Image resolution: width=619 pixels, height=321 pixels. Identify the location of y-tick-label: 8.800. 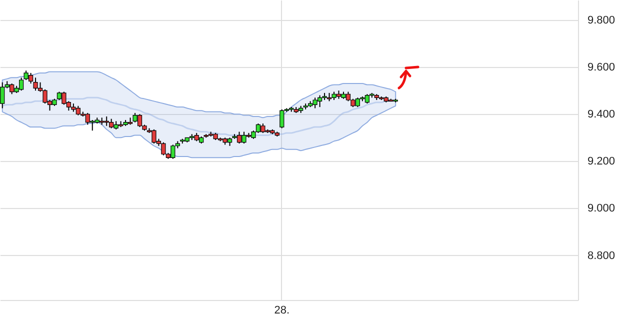
(602, 256).